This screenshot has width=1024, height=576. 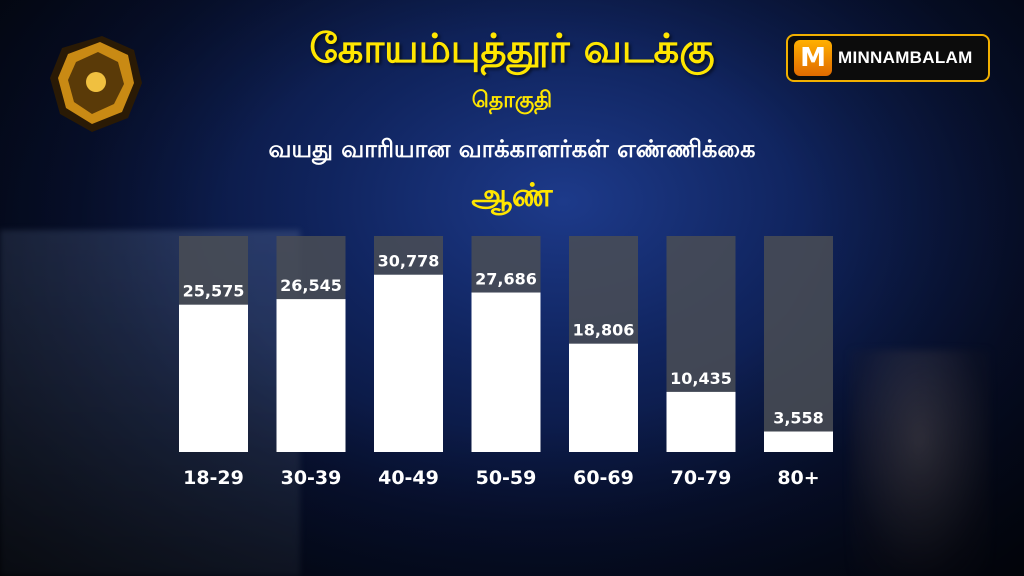 I want to click on brand-name: MINNAMBALAM, so click(x=905, y=57).